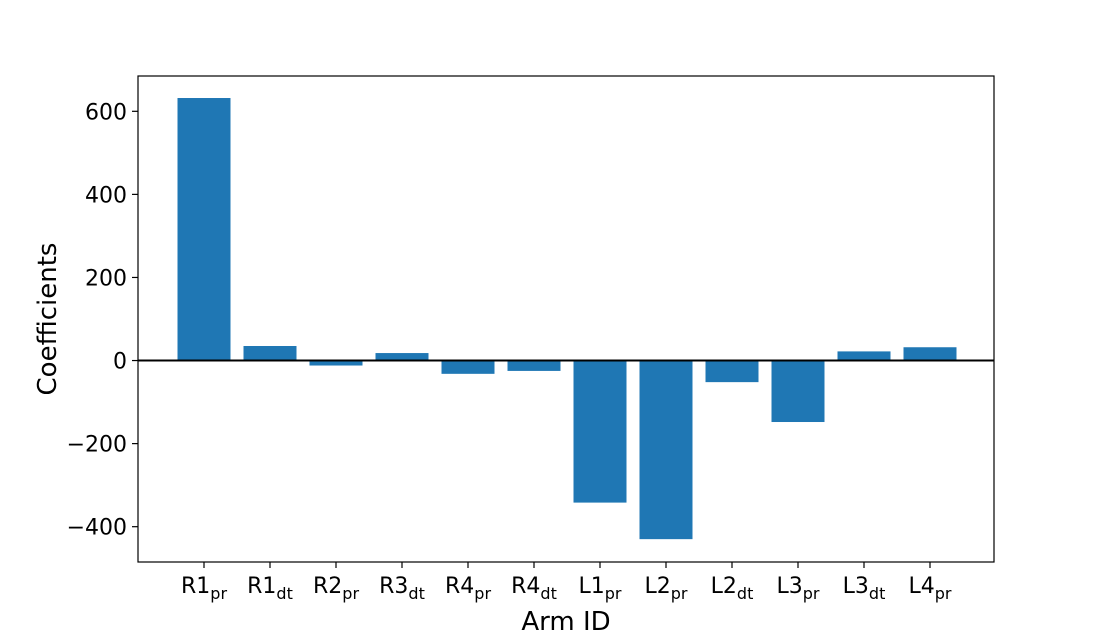  Describe the element at coordinates (534, 588) in the screenshot. I see `x-tick-label: R4dt` at that location.